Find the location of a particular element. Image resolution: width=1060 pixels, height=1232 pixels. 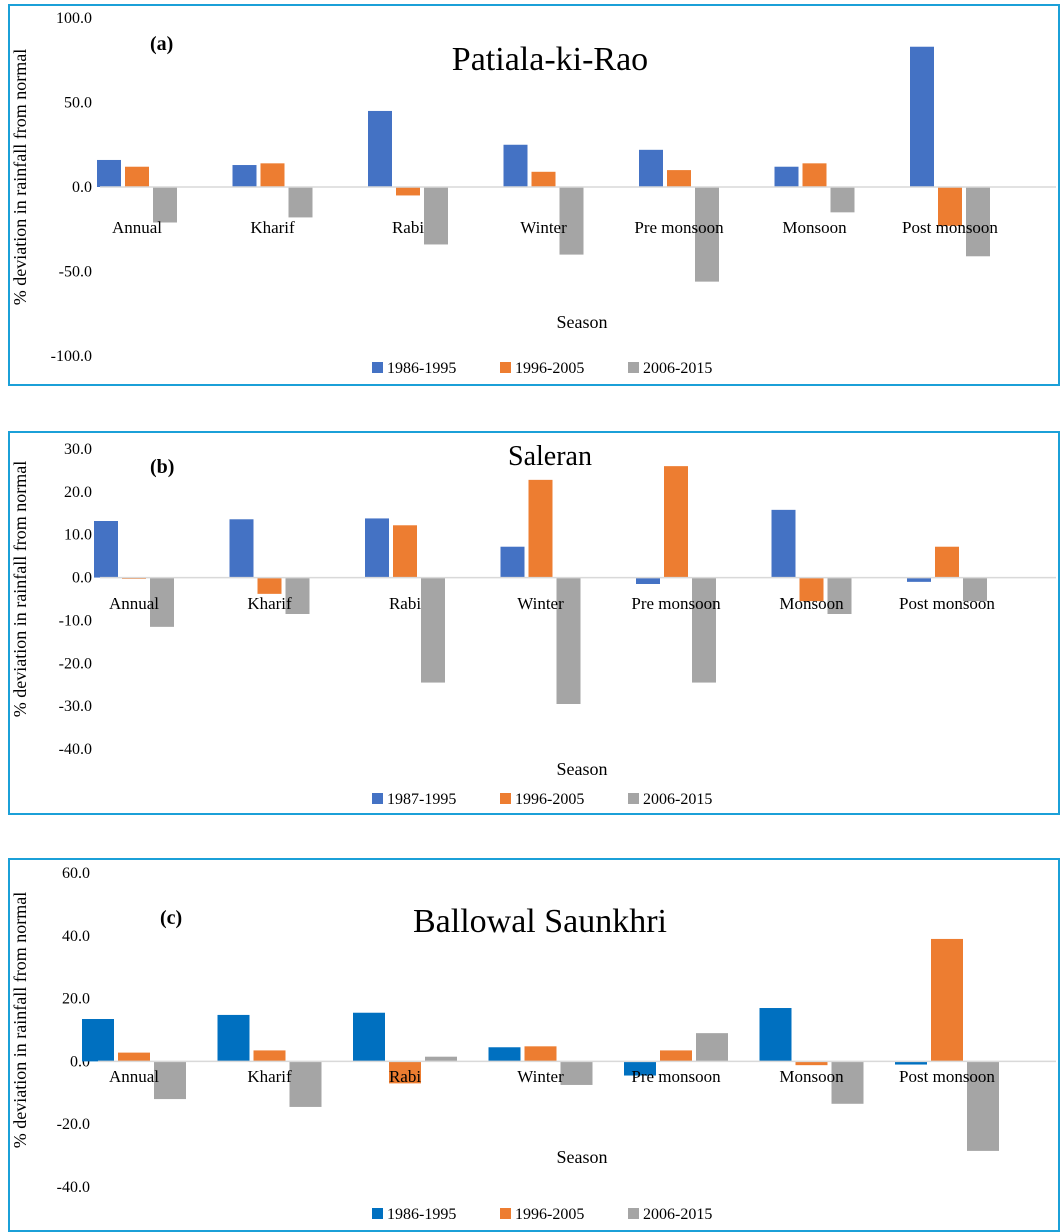

y-tick-label: 40.0 is located at coordinates (76, 936).